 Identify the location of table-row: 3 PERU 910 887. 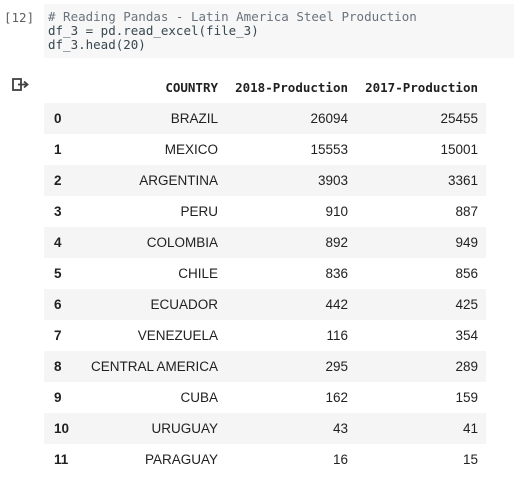
(265, 211).